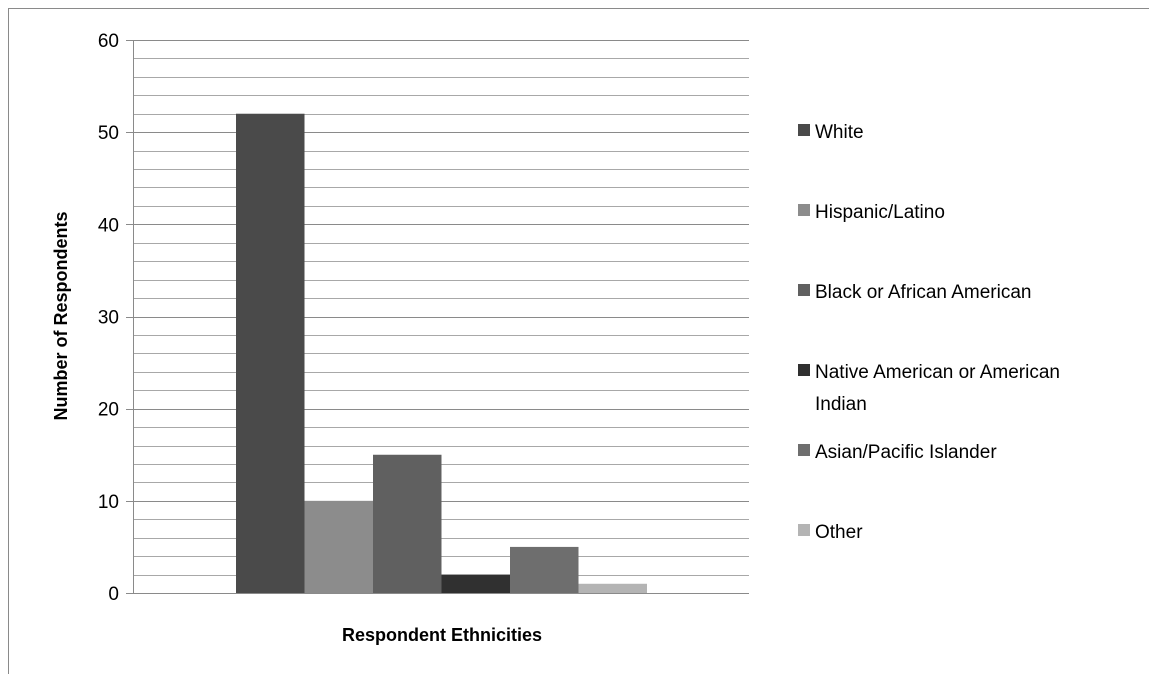 The height and width of the screenshot is (674, 1149). I want to click on legend-label: Indian, so click(841, 404).